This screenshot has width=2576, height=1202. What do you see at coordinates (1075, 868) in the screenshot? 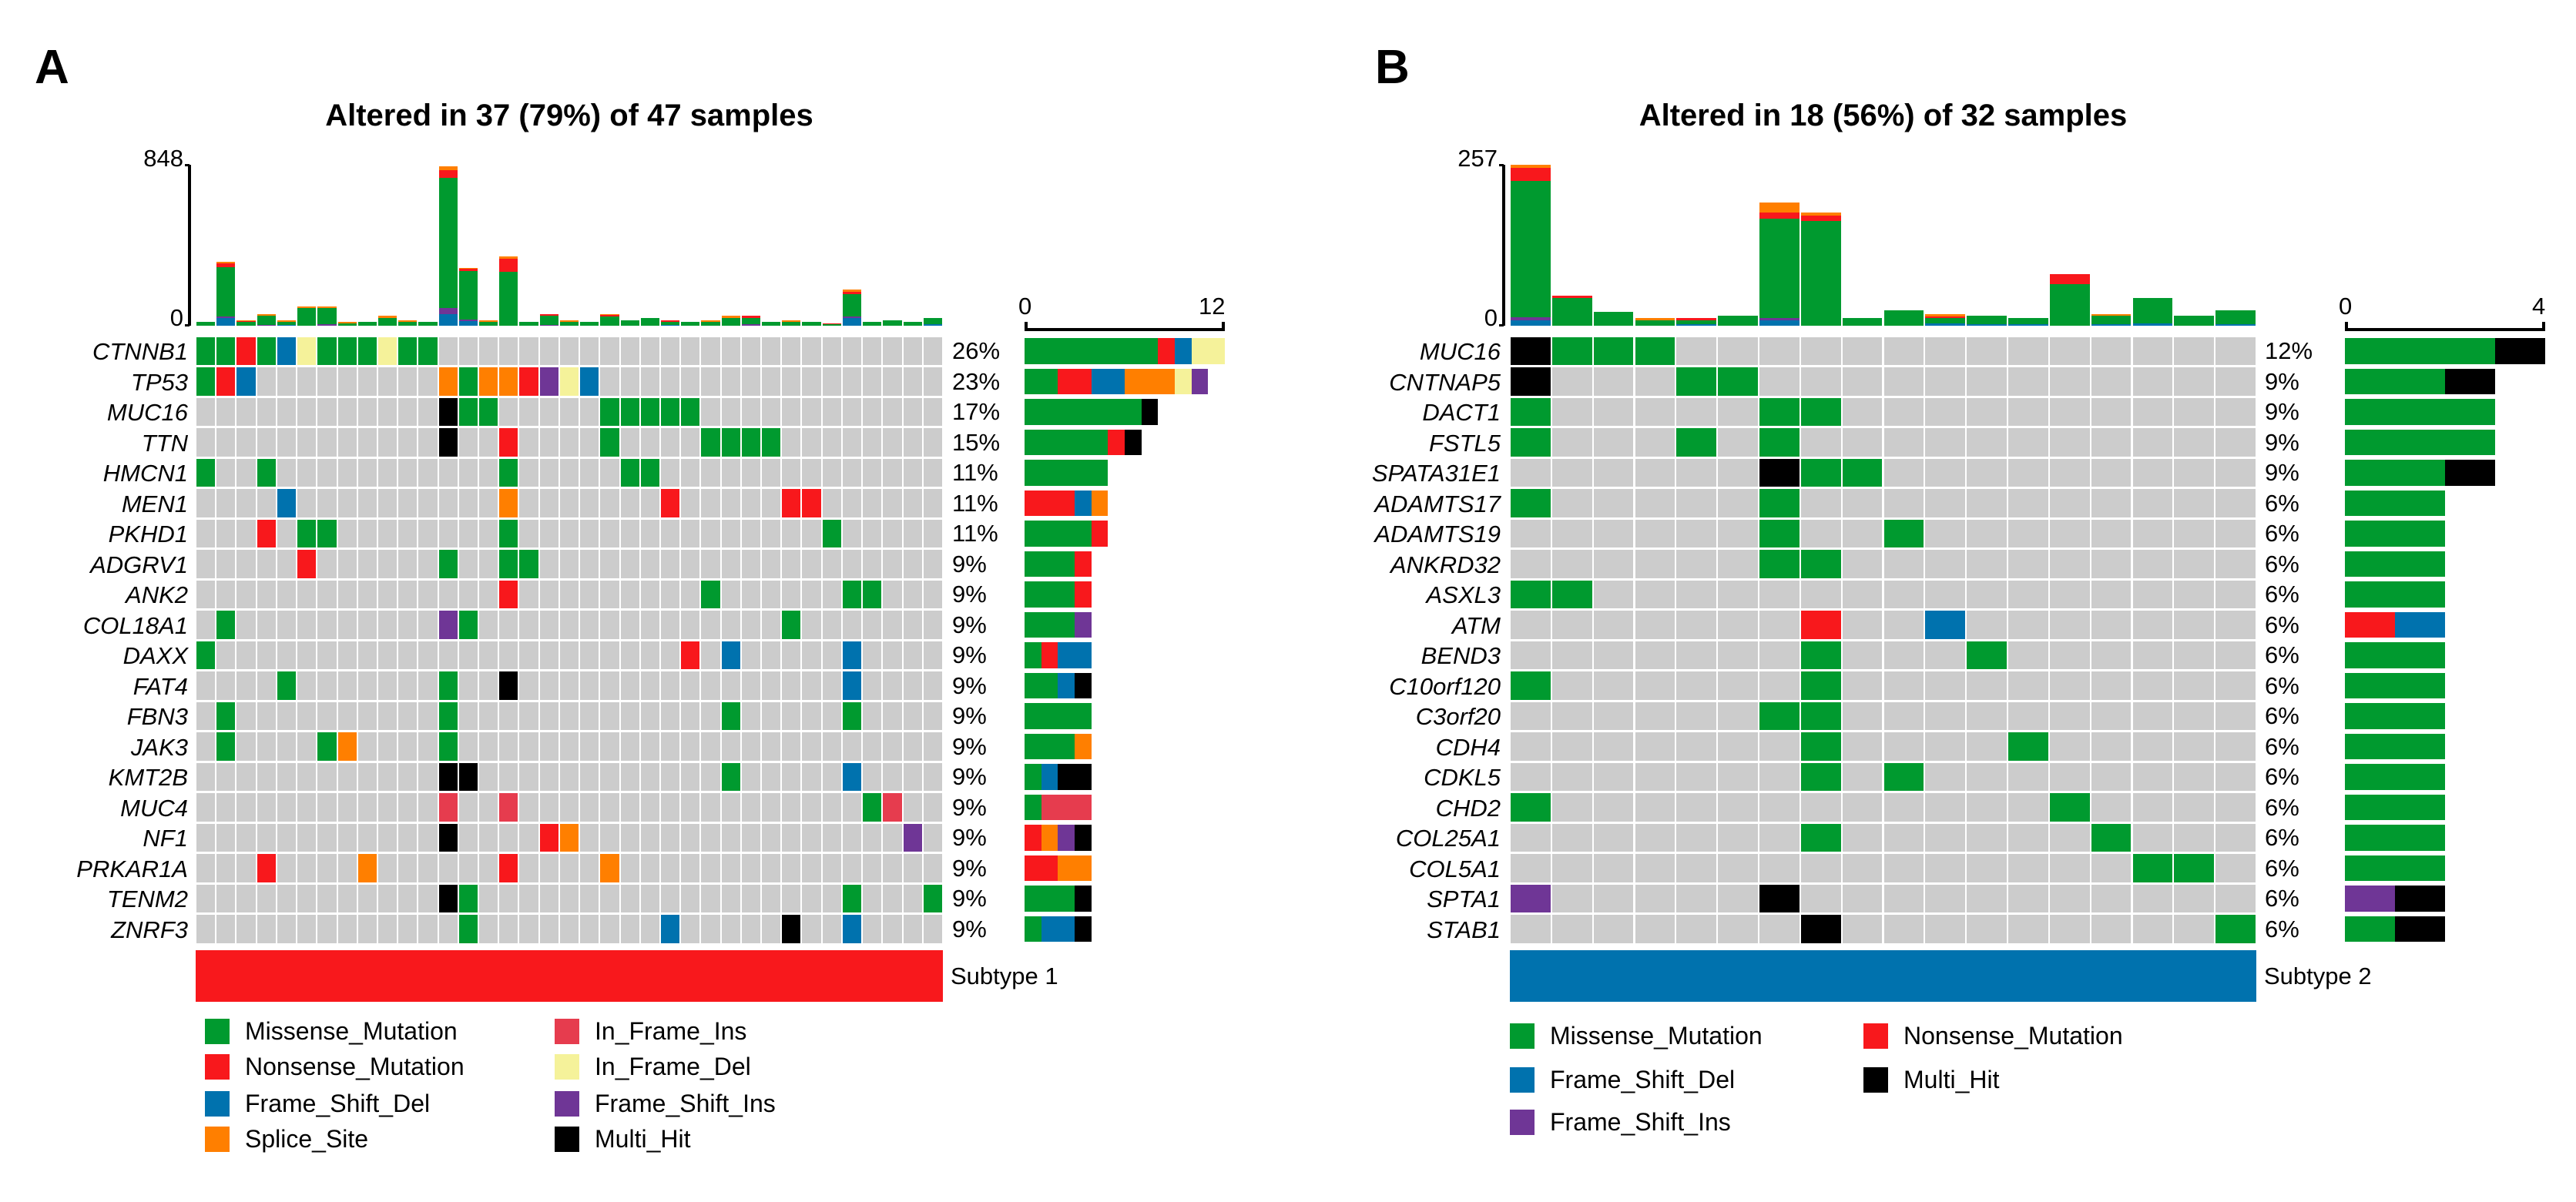
I see `side-bar-segment-spl` at bounding box center [1075, 868].